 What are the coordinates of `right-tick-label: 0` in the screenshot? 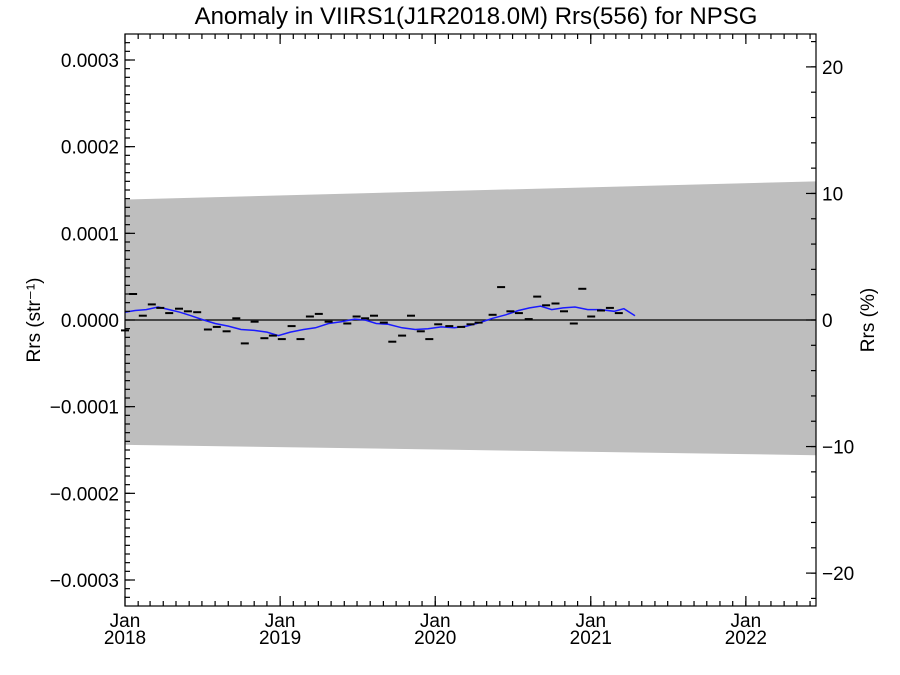 It's located at (827, 321).